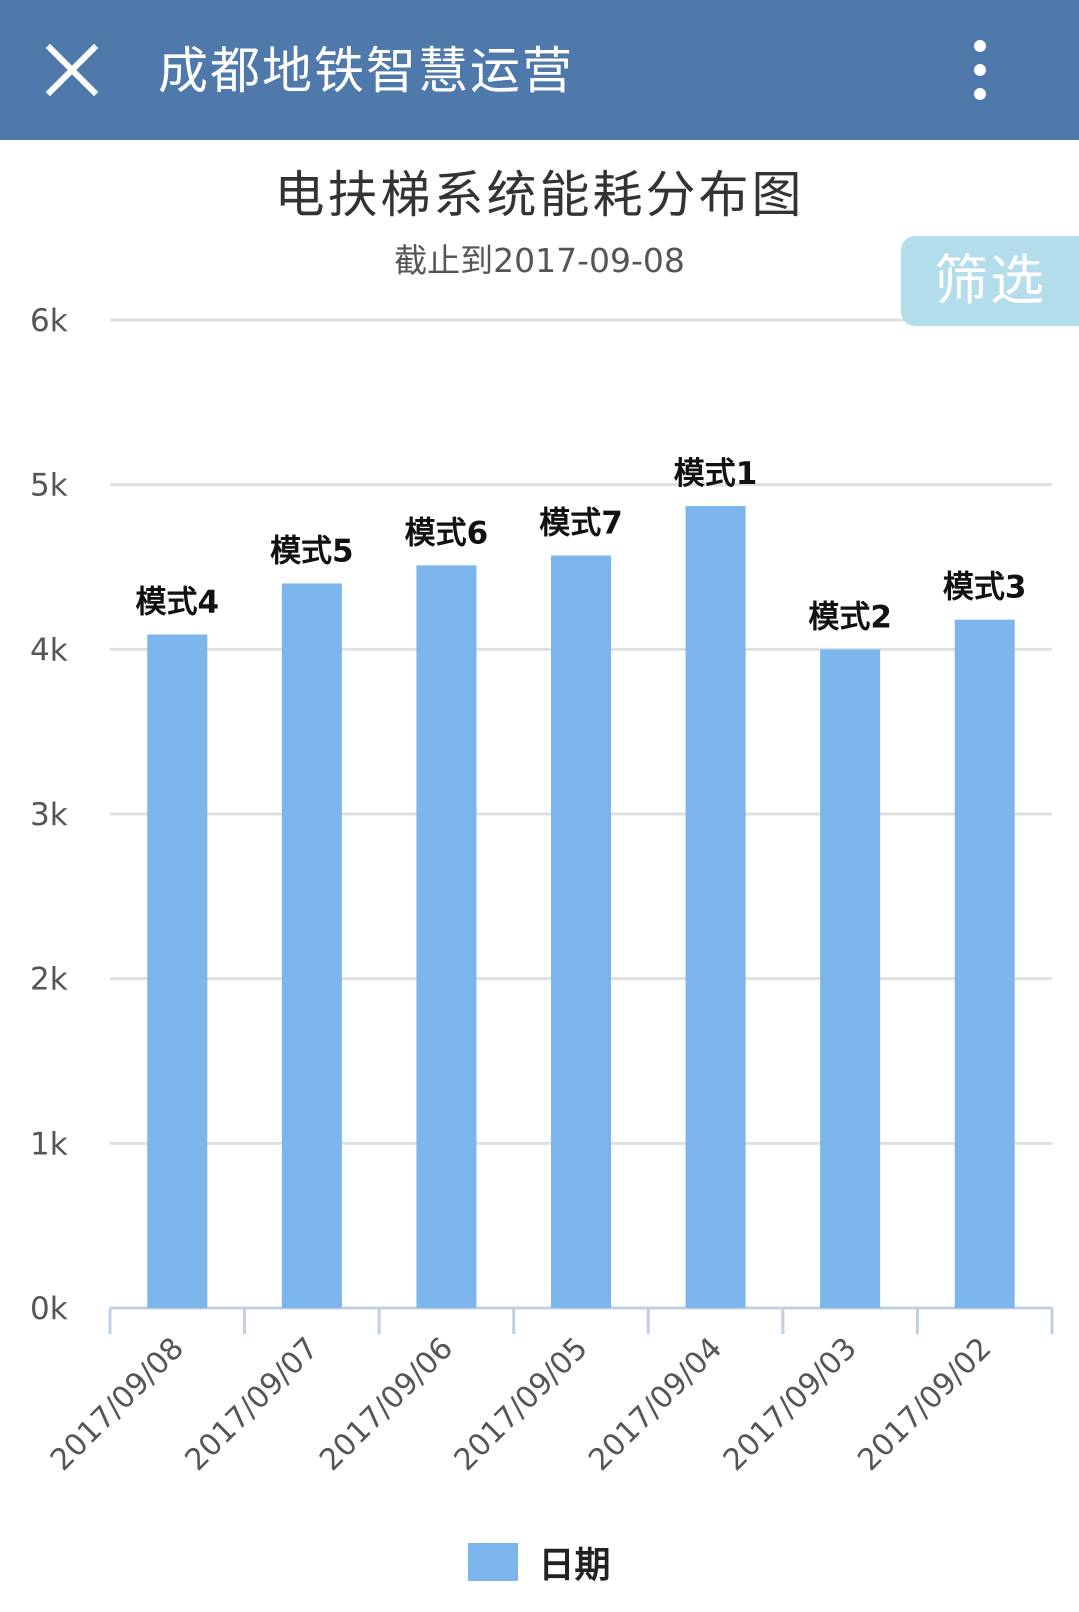  What do you see at coordinates (539, 260) in the screenshot?
I see `chart-subtitle: 截止到2017-09-08` at bounding box center [539, 260].